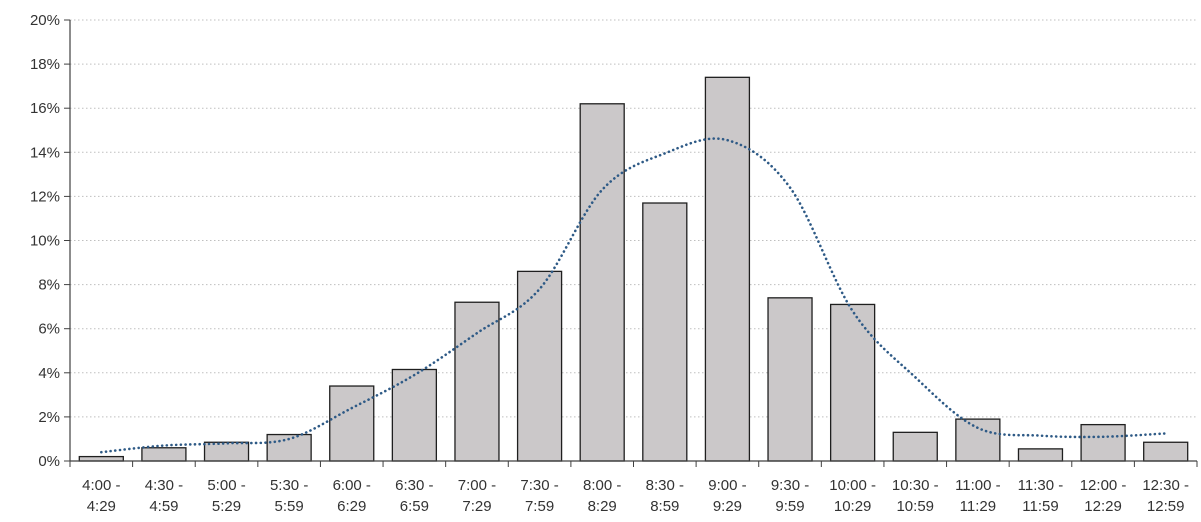 The height and width of the screenshot is (522, 1201). Describe the element at coordinates (101, 506) in the screenshot. I see `x-tick-label-end: 4:29` at that location.